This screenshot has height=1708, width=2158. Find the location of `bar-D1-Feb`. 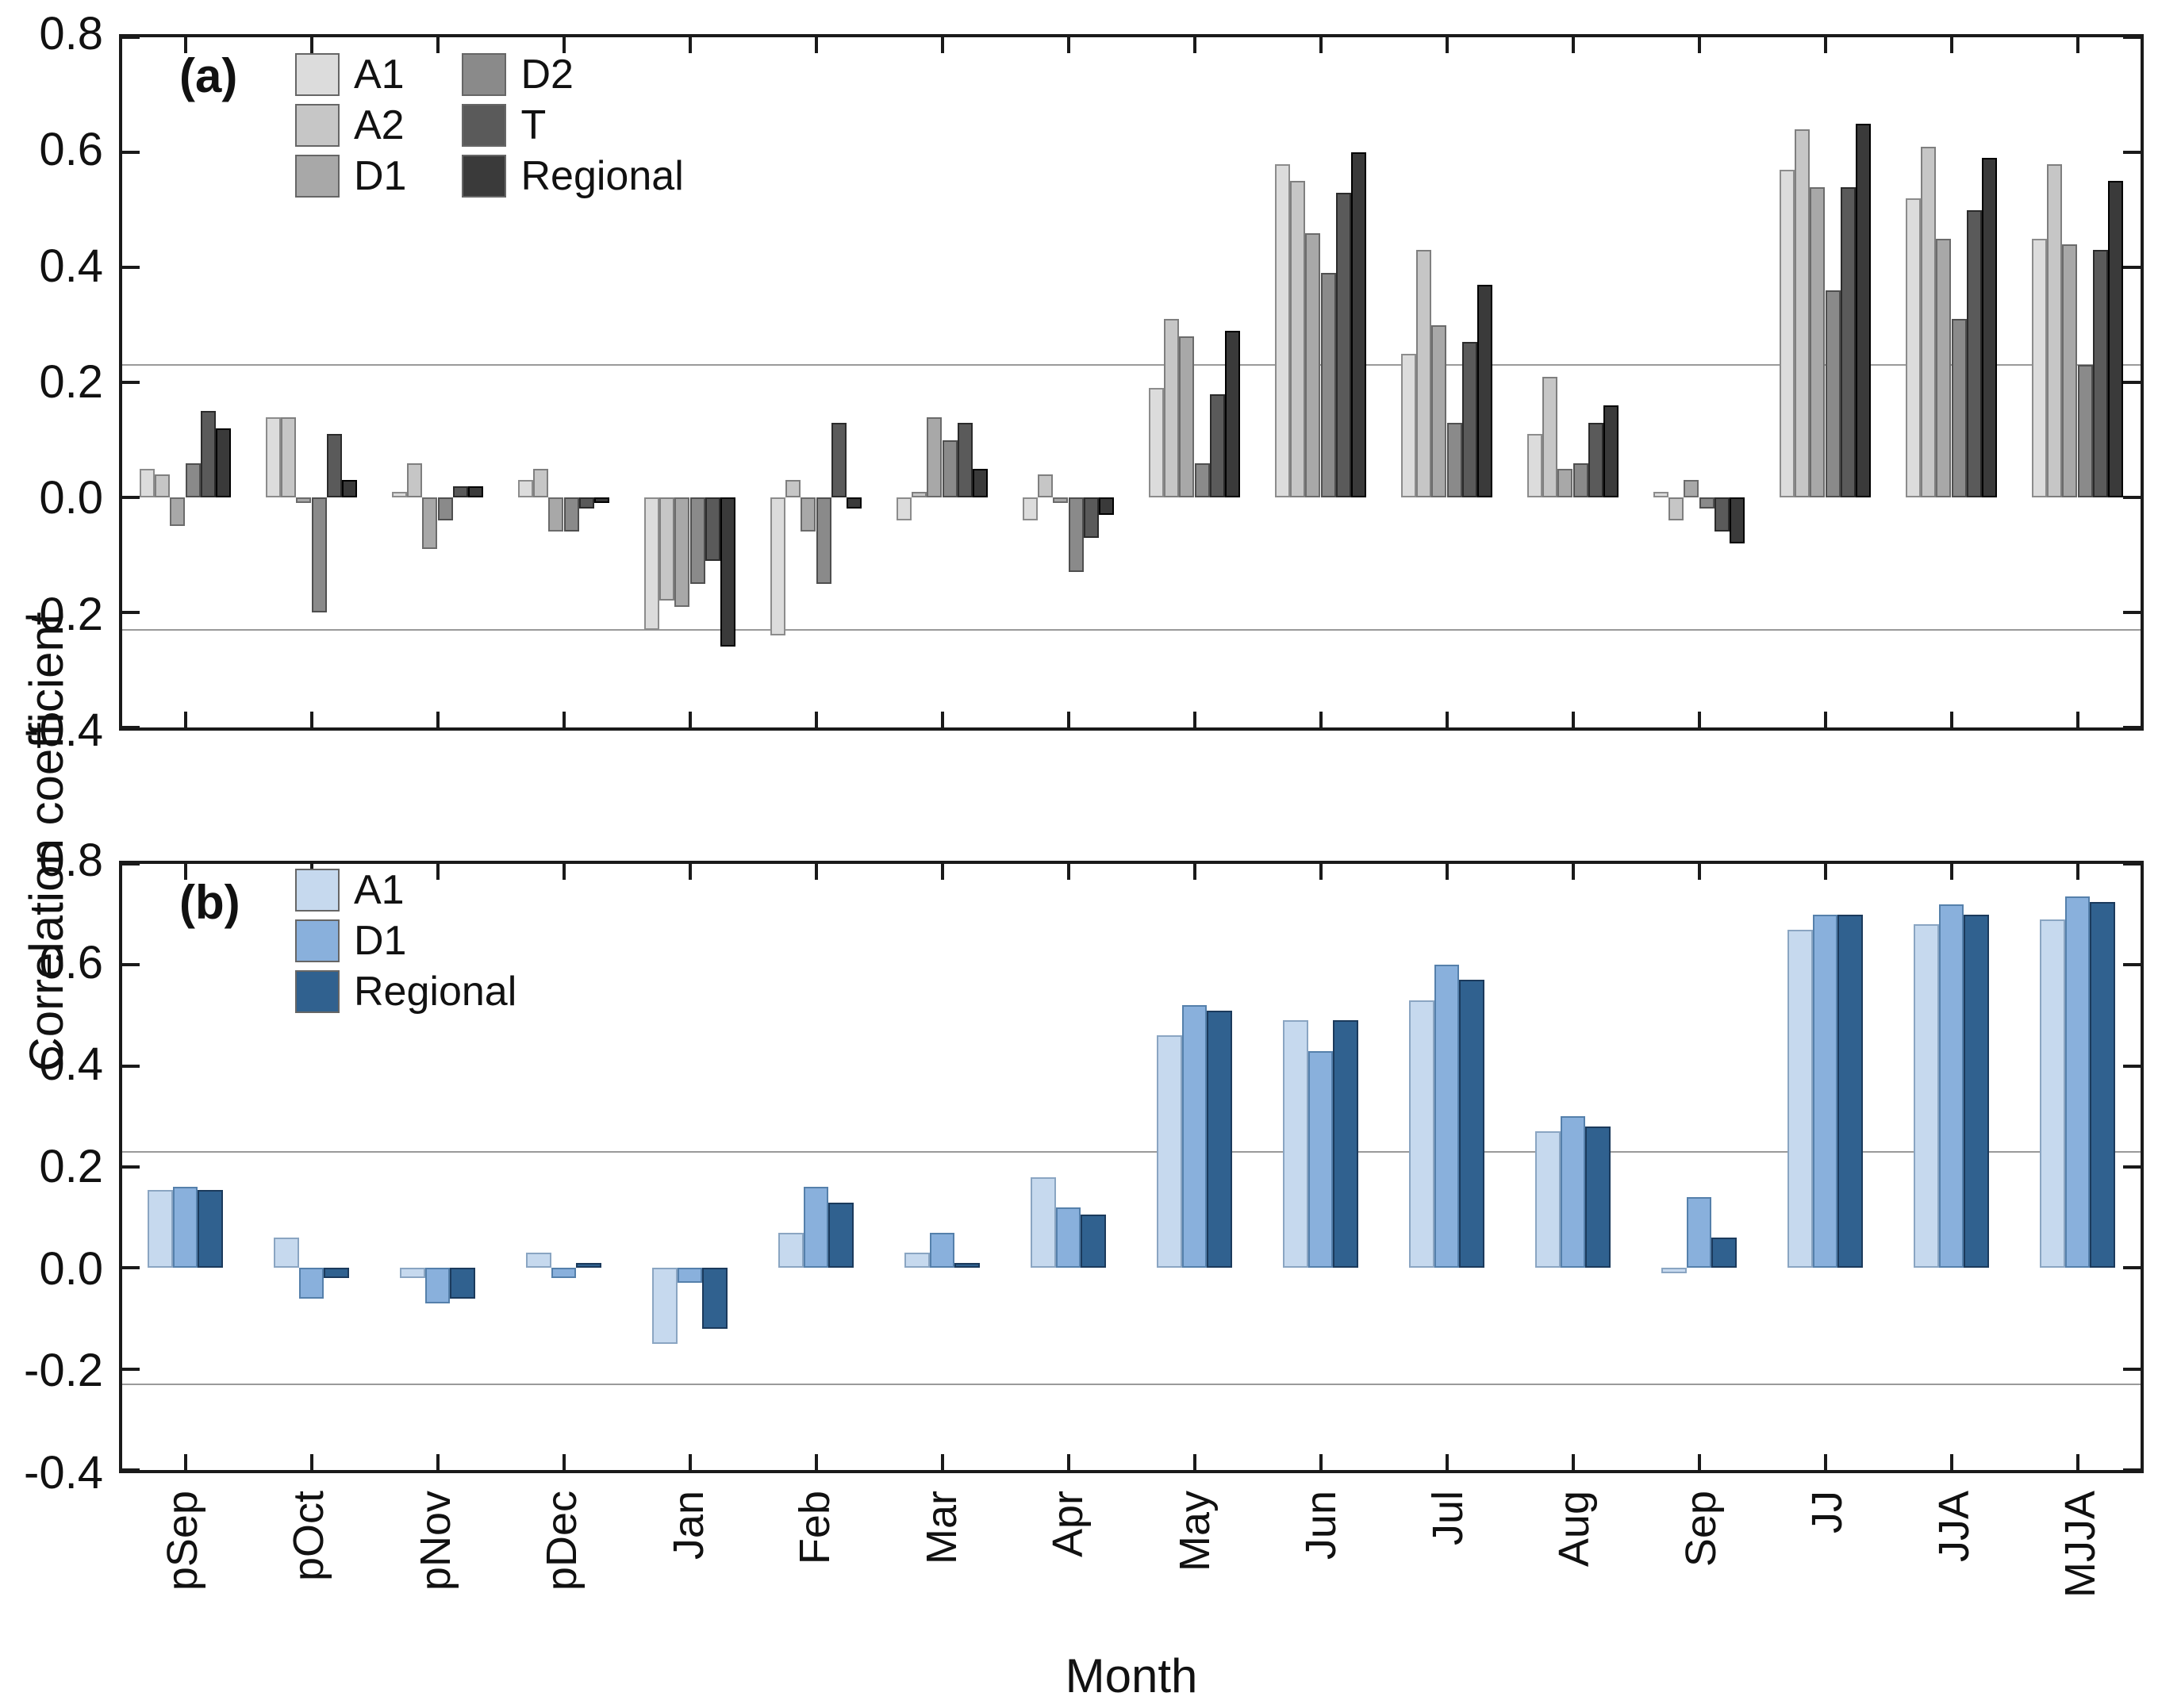

bar-D1-Feb is located at coordinates (816, 1228).